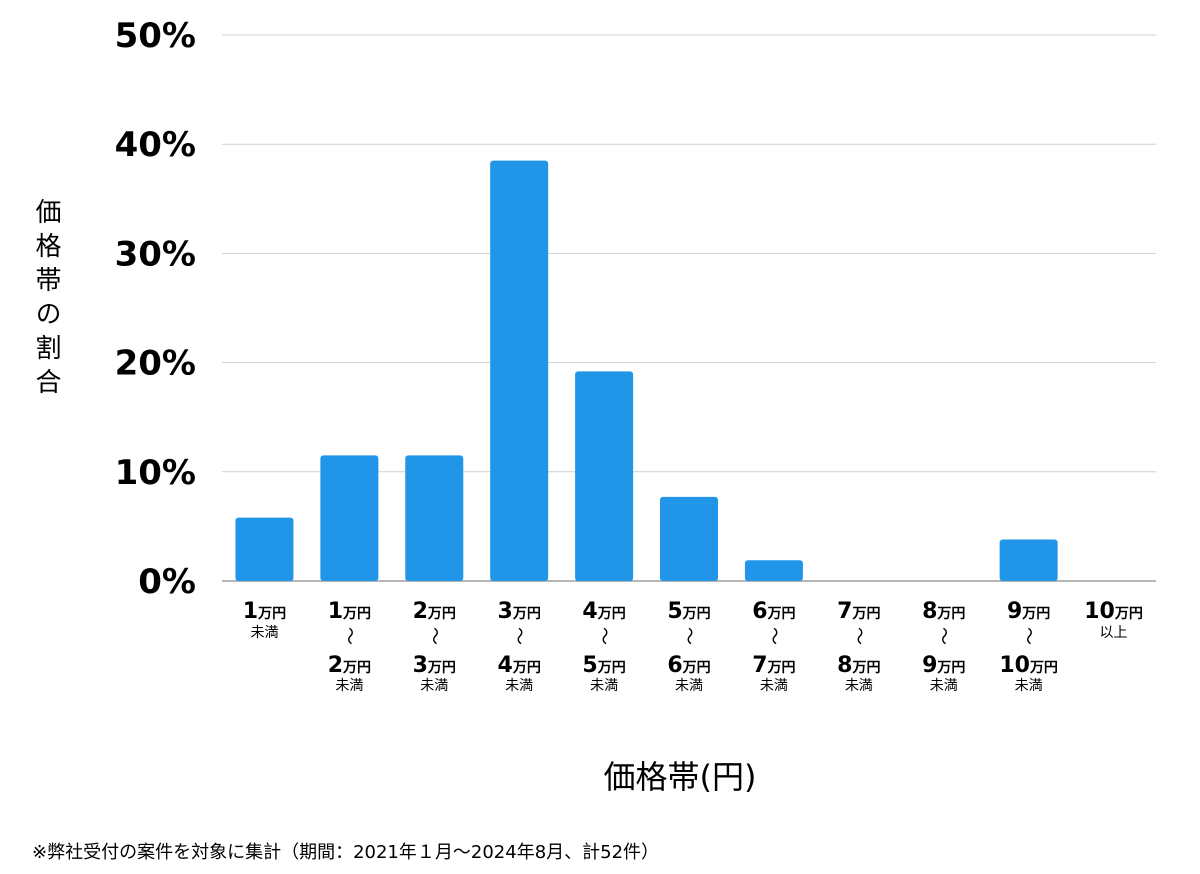 The height and width of the screenshot is (874, 1200). What do you see at coordinates (680, 777) in the screenshot?
I see `x-axis-label: 価格帯(円)` at bounding box center [680, 777].